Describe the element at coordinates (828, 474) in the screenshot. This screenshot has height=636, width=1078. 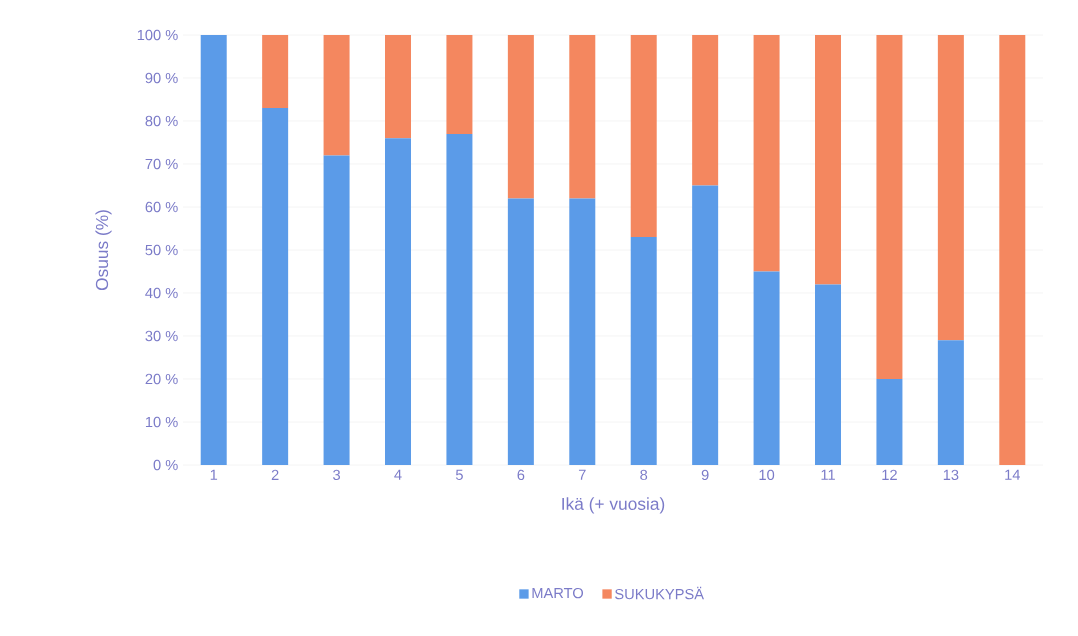
I see `x-tick-label: 11` at that location.